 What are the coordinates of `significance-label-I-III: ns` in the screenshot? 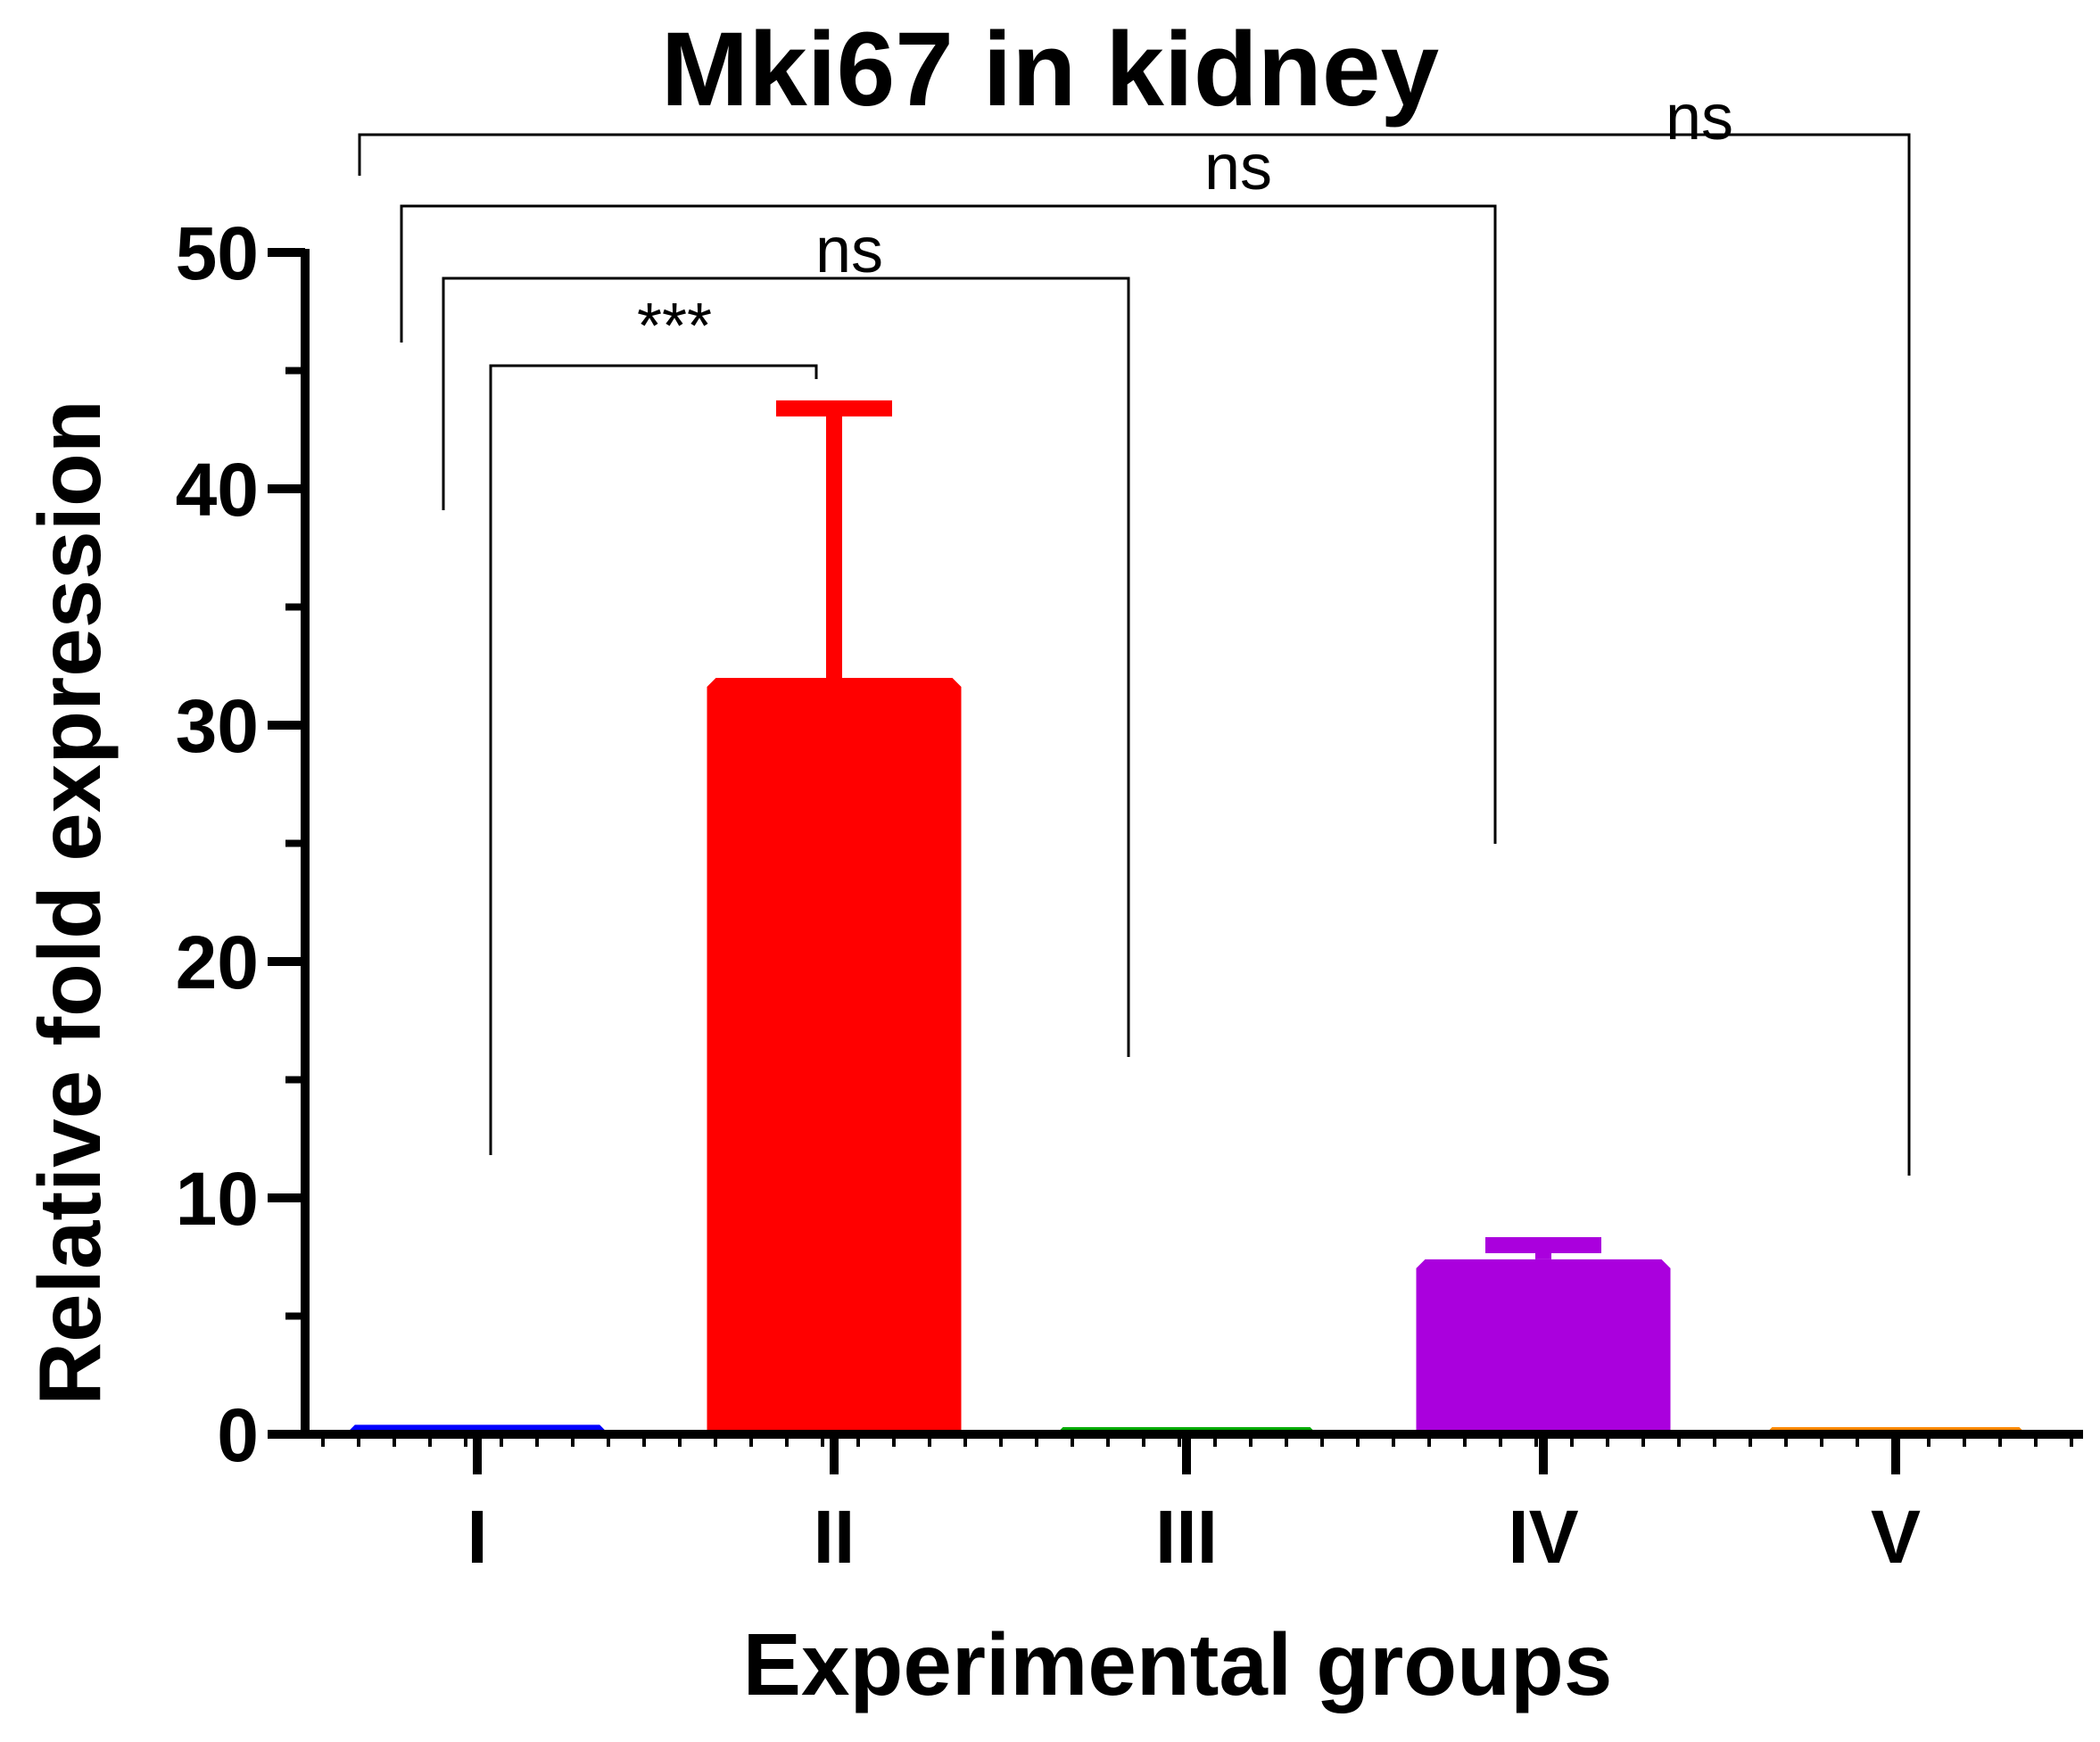 It's located at (849, 250).